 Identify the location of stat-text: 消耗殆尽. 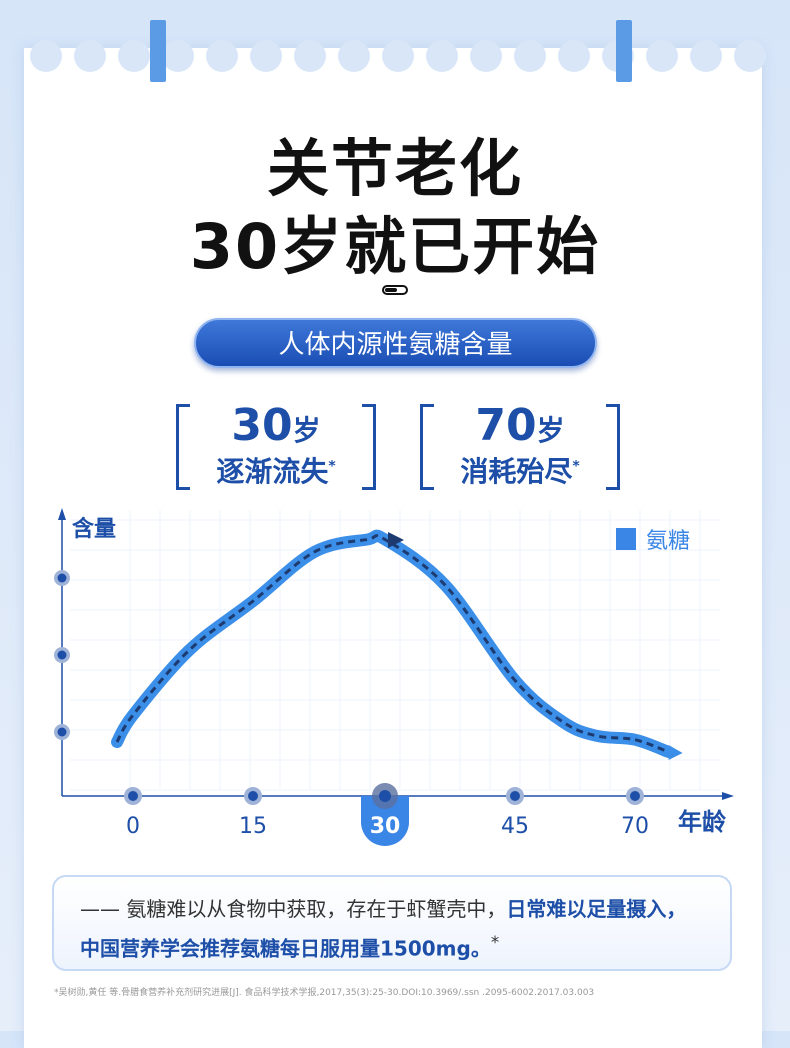
(516, 471).